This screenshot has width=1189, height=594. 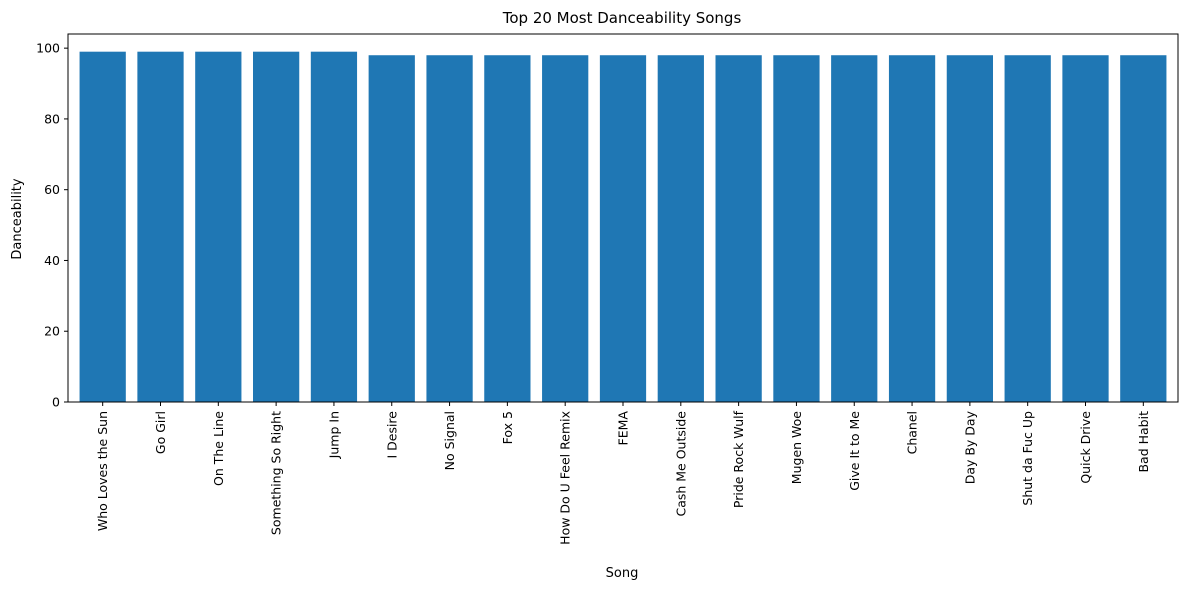 What do you see at coordinates (56, 402) in the screenshot?
I see `y-tick-label: 0` at bounding box center [56, 402].